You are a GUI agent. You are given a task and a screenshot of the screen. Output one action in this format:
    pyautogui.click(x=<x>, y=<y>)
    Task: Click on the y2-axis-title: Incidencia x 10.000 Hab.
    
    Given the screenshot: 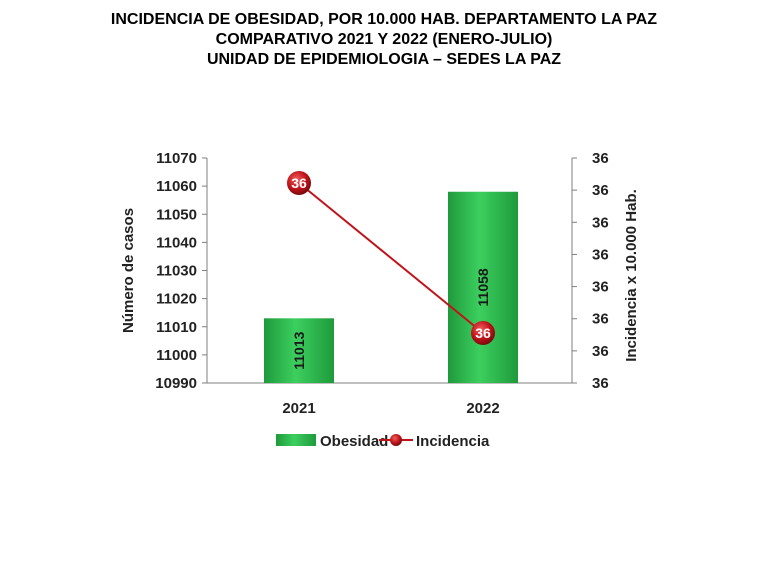 What is the action you would take?
    pyautogui.click(x=631, y=275)
    